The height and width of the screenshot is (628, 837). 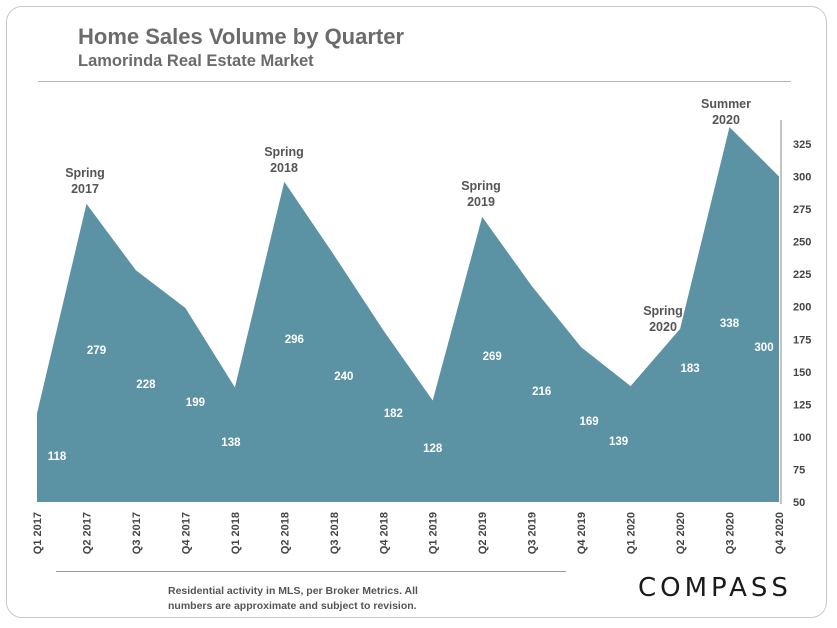 What do you see at coordinates (492, 357) in the screenshot?
I see `data-label: 269` at bounding box center [492, 357].